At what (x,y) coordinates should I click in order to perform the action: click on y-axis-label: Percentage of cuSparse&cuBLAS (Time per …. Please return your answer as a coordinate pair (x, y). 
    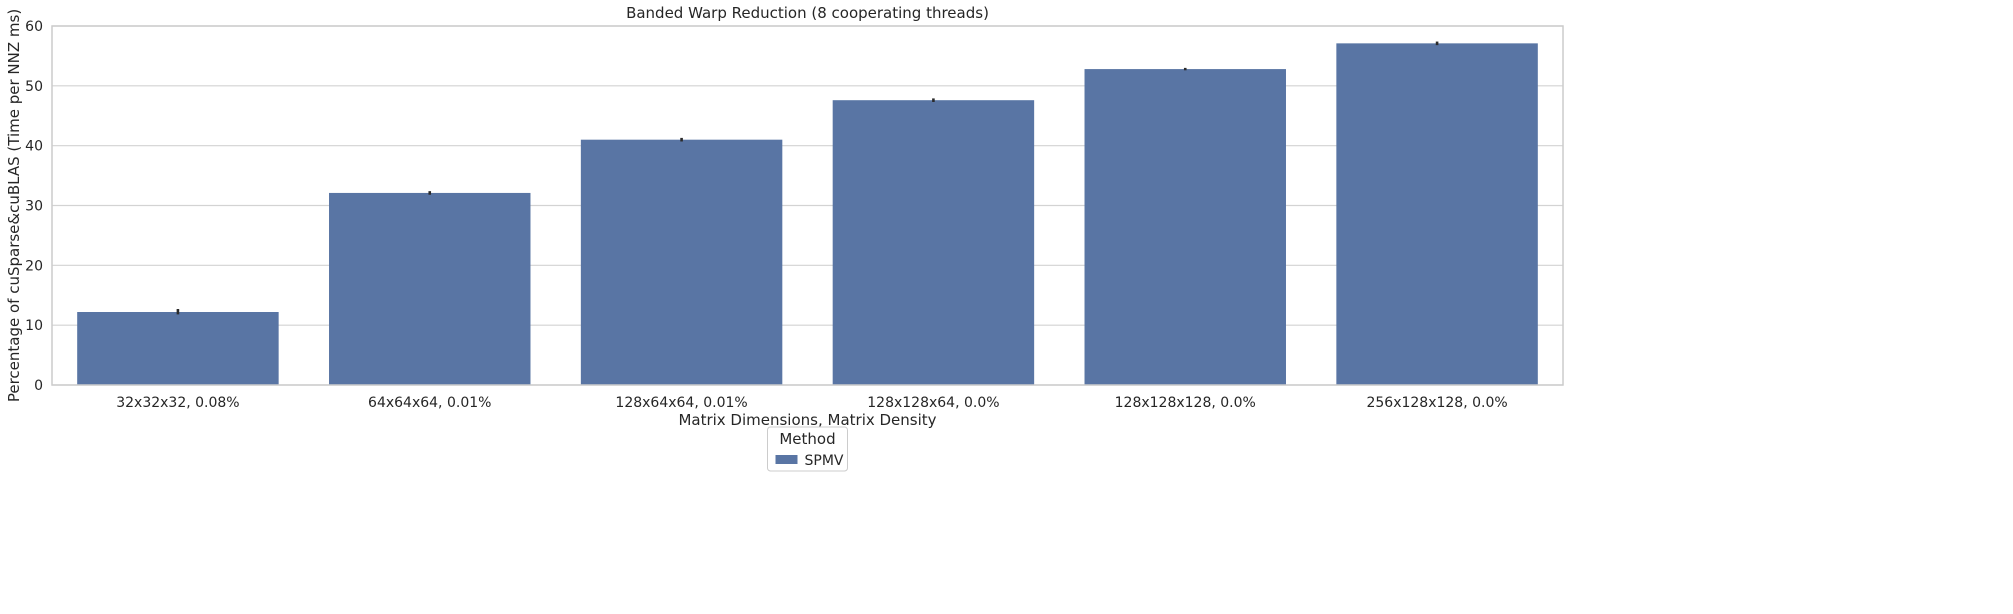
    Looking at the image, I should click on (14, 205).